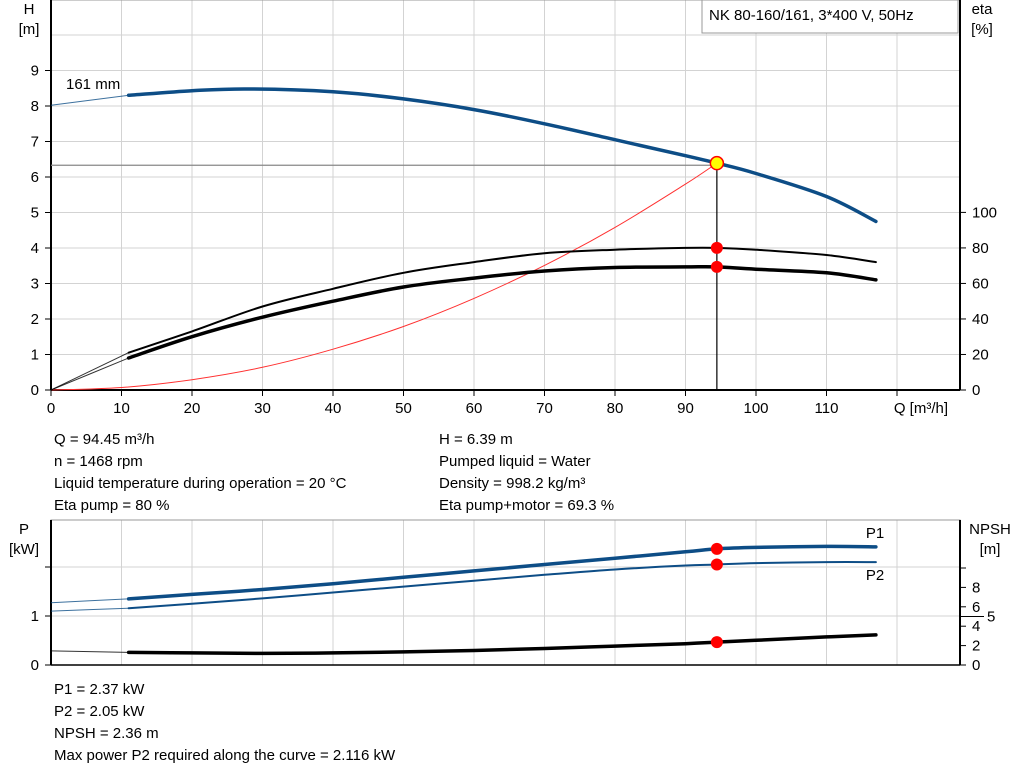 This screenshot has height=781, width=1024. I want to click on p1-marker, so click(716, 548).